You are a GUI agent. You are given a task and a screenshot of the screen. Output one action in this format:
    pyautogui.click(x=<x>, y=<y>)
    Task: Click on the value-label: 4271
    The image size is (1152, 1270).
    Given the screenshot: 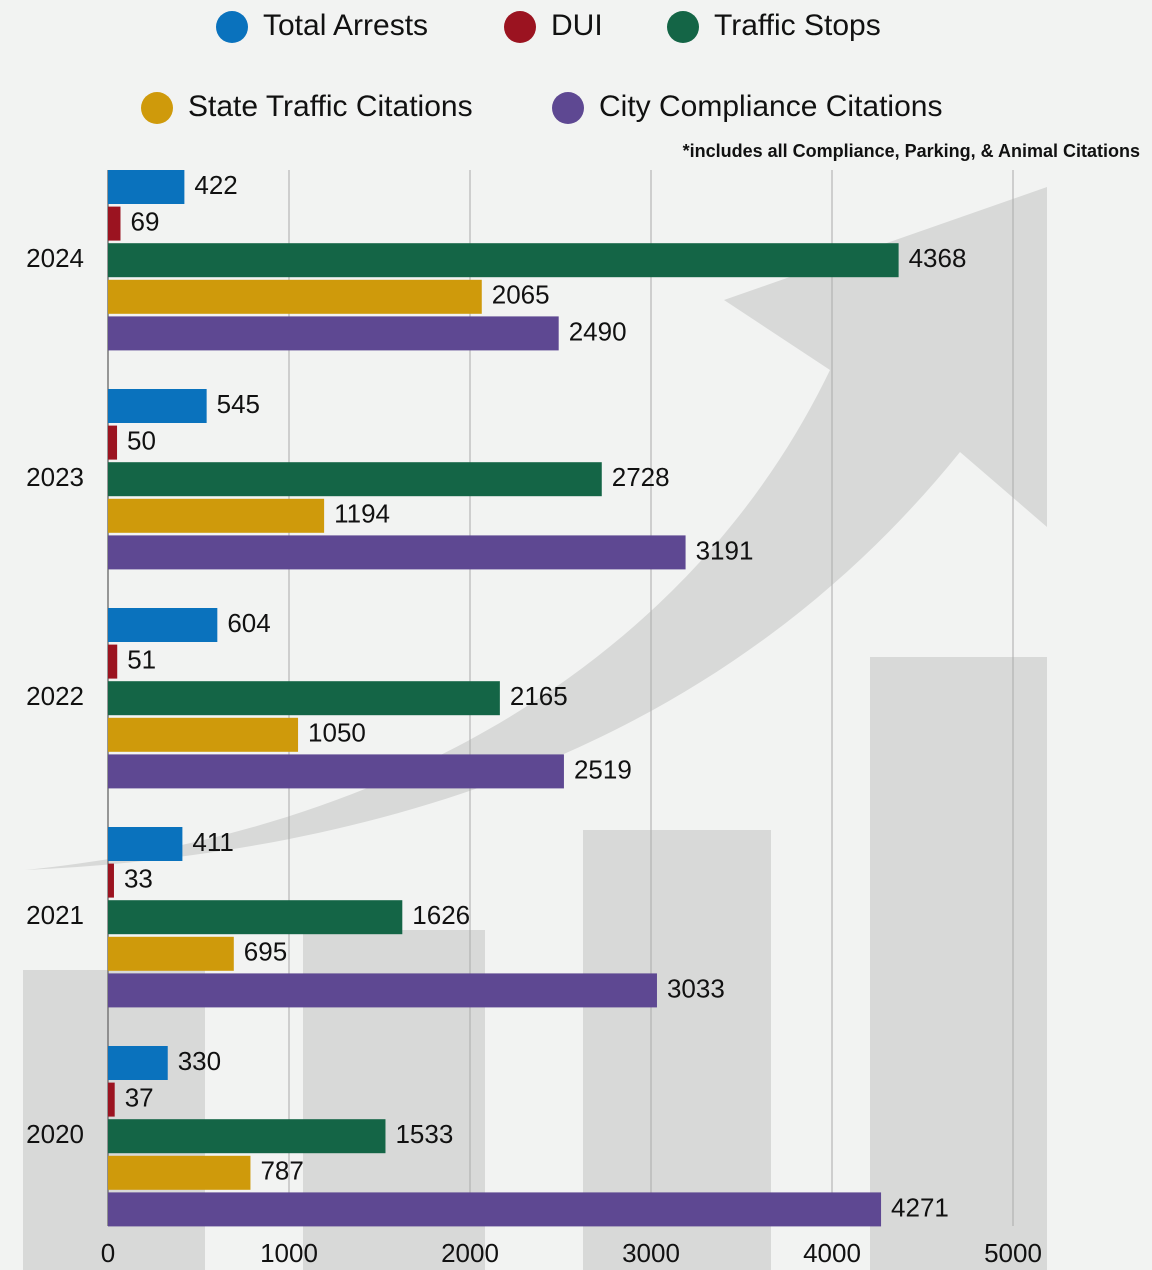 What is the action you would take?
    pyautogui.click(x=920, y=1207)
    